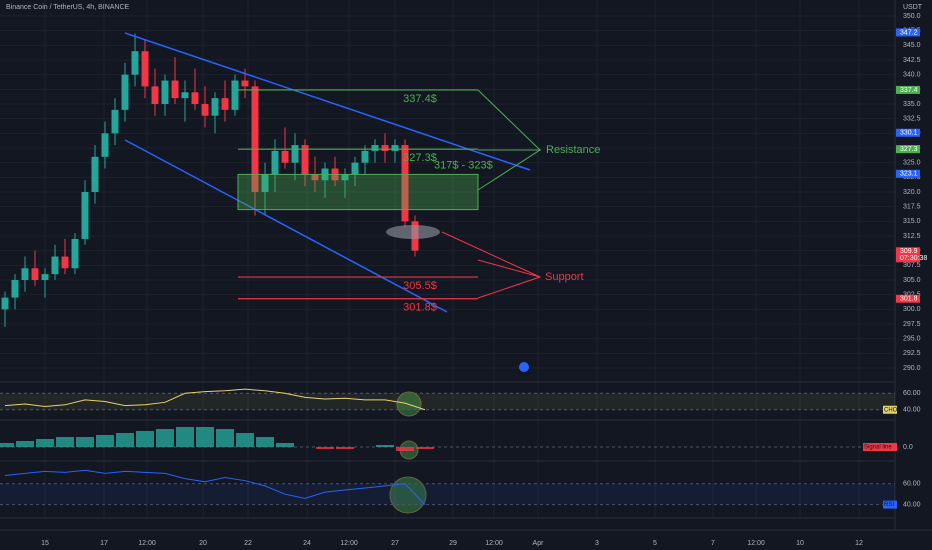 This screenshot has width=932, height=550. I want to click on y-tick-label: 297.5, so click(912, 324).